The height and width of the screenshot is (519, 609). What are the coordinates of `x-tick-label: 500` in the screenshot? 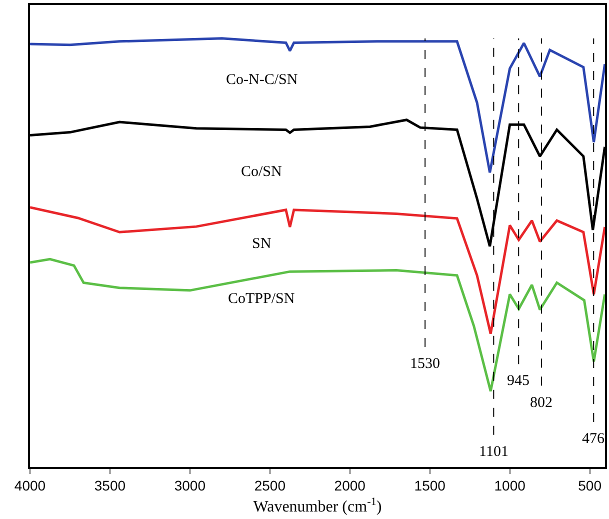 It's located at (590, 486).